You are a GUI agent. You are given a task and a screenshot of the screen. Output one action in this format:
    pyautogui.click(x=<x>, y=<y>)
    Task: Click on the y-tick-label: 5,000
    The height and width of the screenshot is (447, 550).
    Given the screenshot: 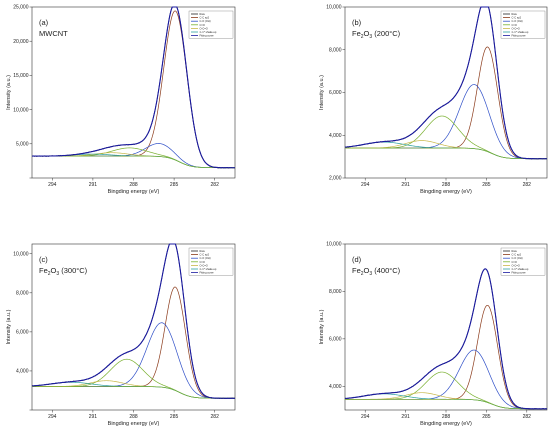 What is the action you would take?
    pyautogui.click(x=22, y=145)
    